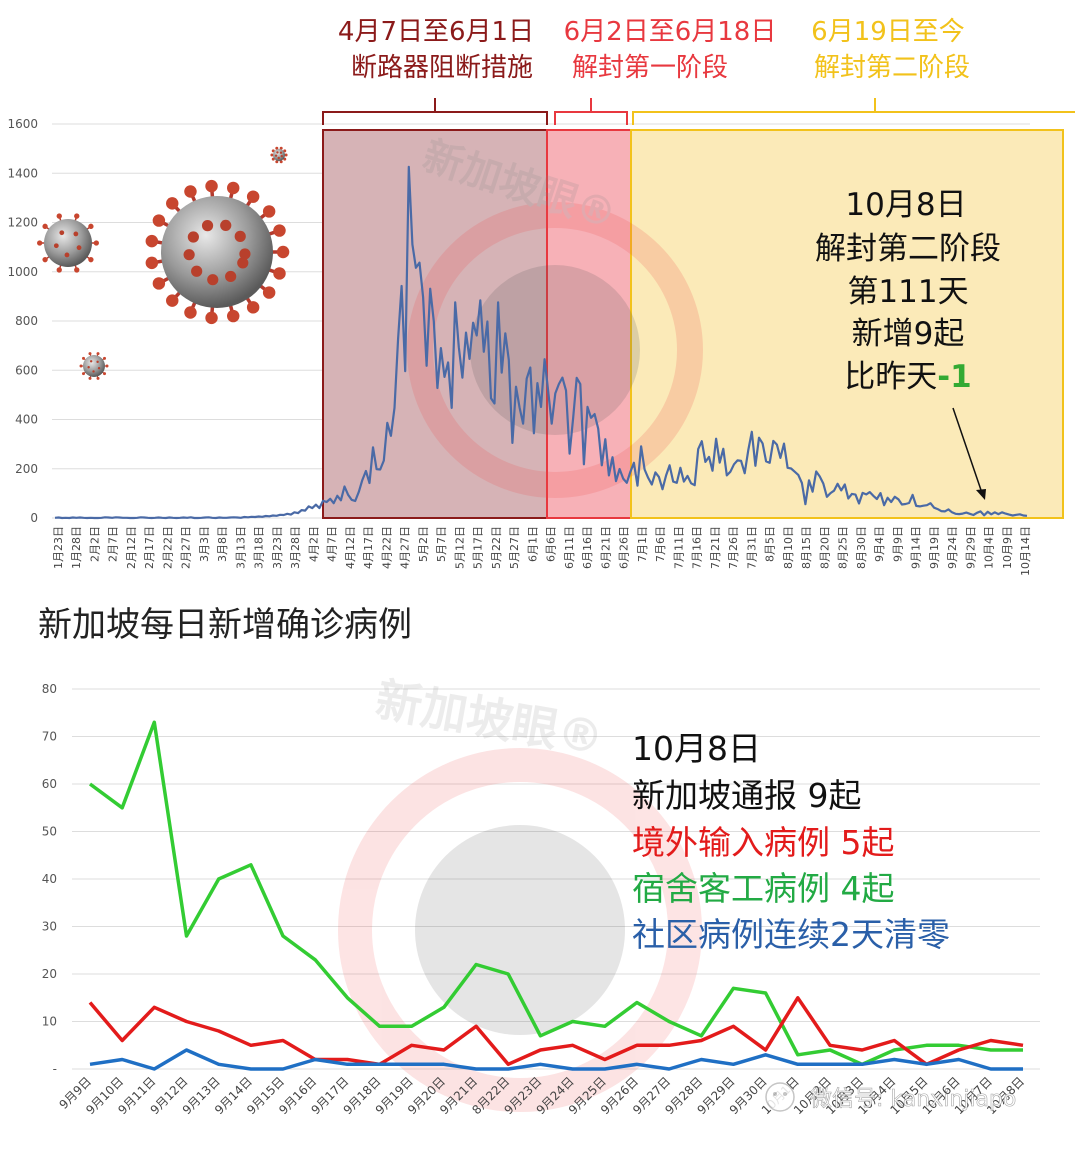  I want to click on top-x-tick-label: 7月16日, so click(697, 547).